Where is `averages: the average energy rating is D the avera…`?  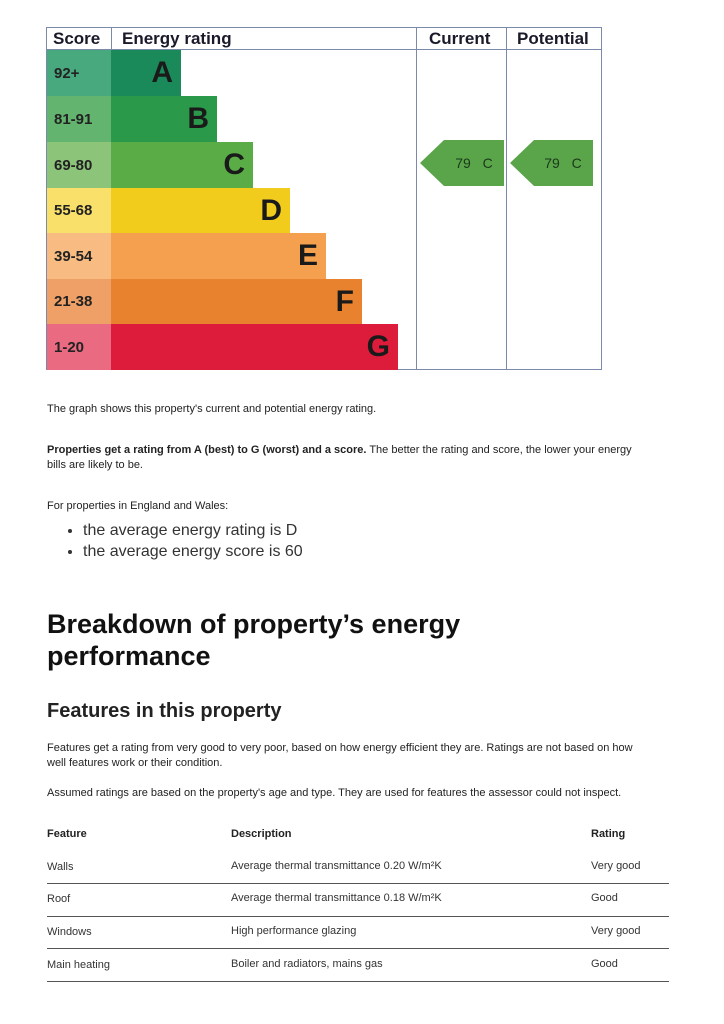 averages: the average energy rating is D the avera… is located at coordinates (175, 541).